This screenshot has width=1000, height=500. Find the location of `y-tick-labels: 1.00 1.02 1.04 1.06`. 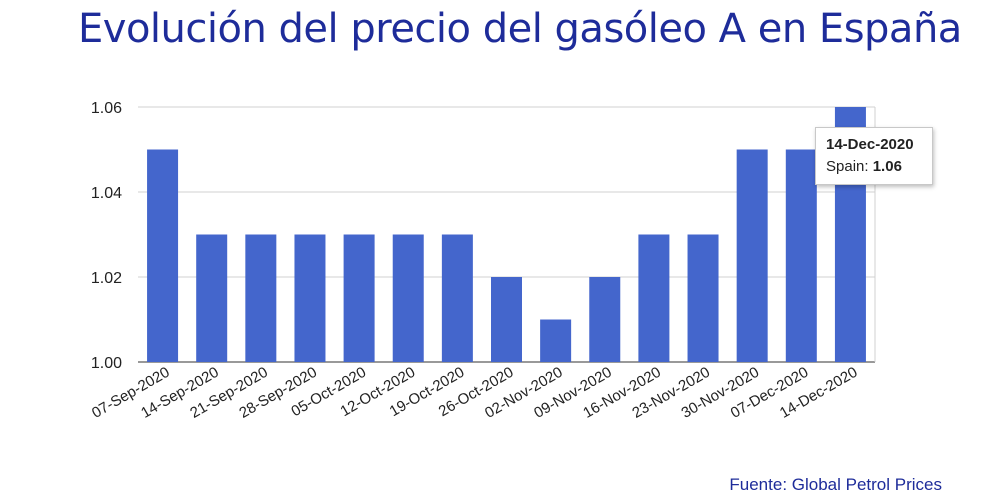

y-tick-labels: 1.00 1.02 1.04 1.06 is located at coordinates (106, 236).